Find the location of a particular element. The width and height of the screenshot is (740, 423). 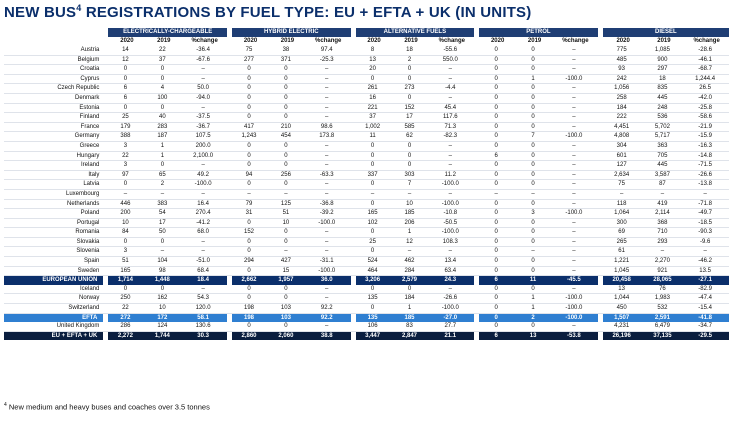

value-cell: 445 is located at coordinates (664, 98).